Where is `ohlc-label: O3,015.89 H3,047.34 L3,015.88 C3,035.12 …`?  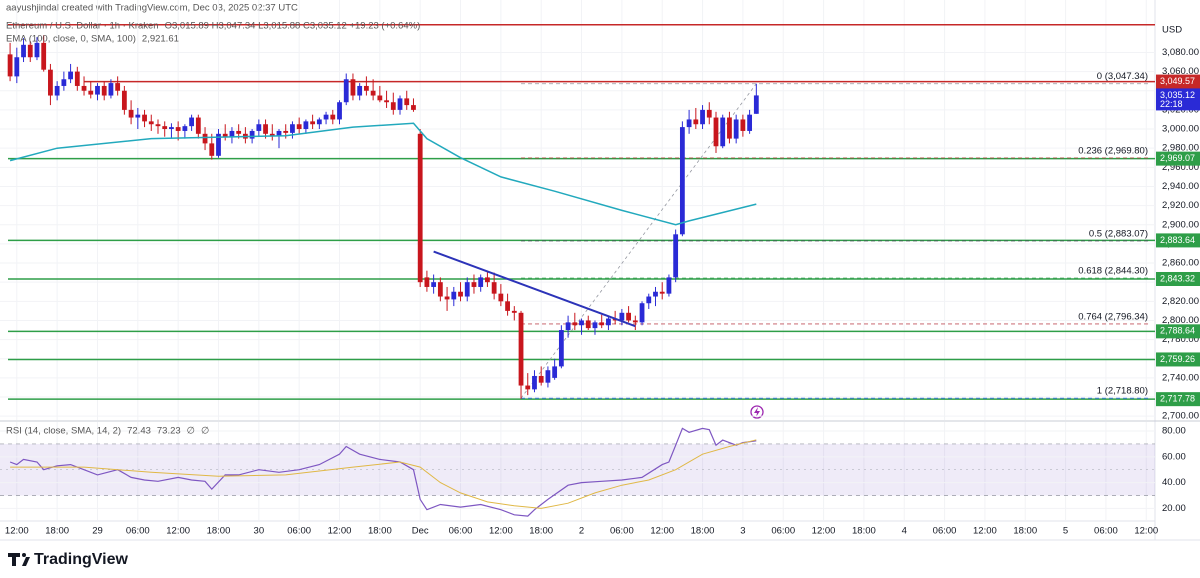
ohlc-label: O3,015.89 H3,047.34 L3,015.88 C3,035.12 … is located at coordinates (293, 26).